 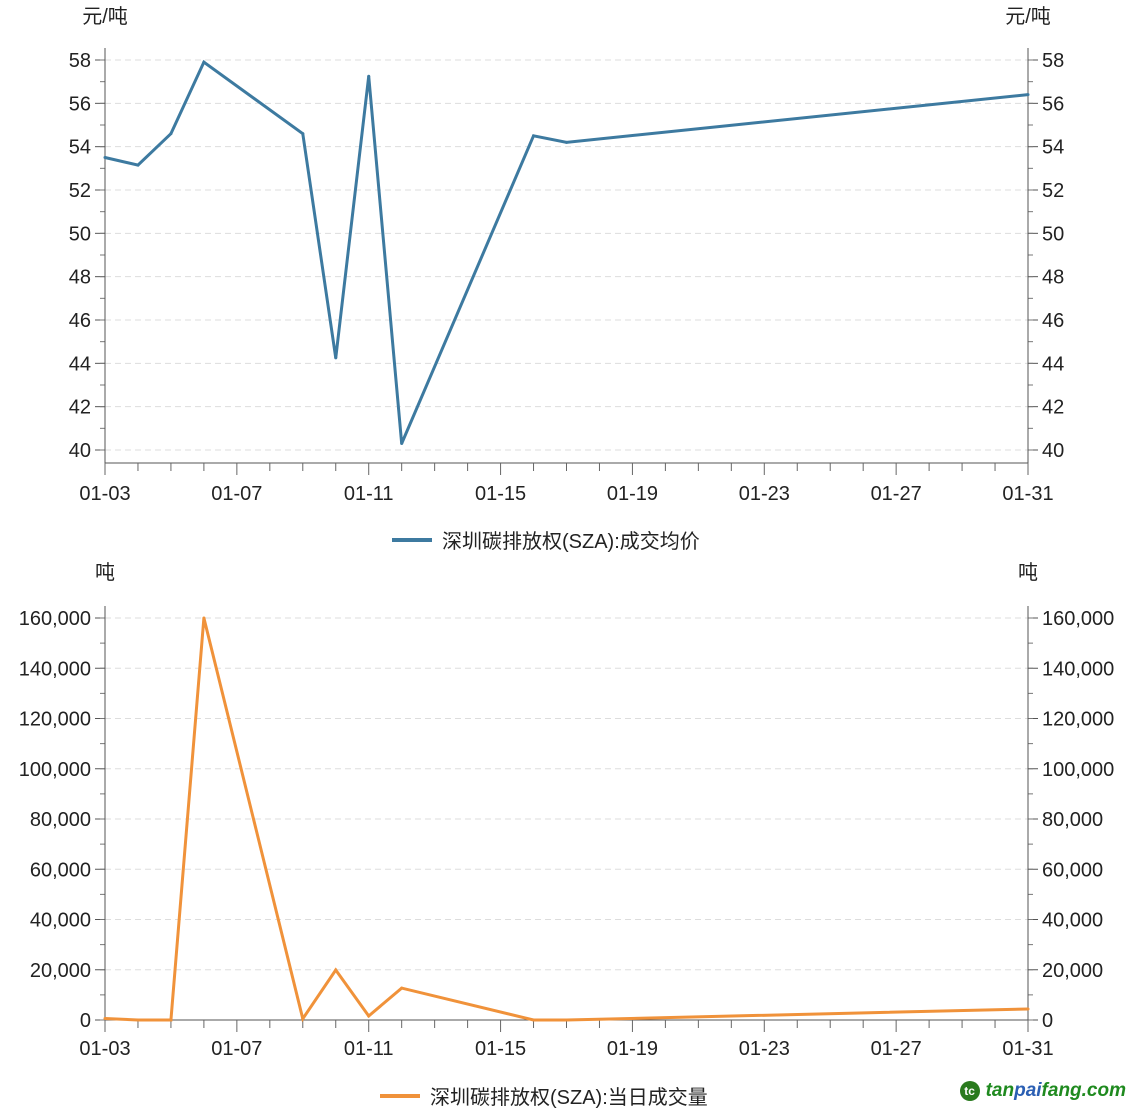 I want to click on y-unit-left: 元/吨, so click(x=105, y=16).